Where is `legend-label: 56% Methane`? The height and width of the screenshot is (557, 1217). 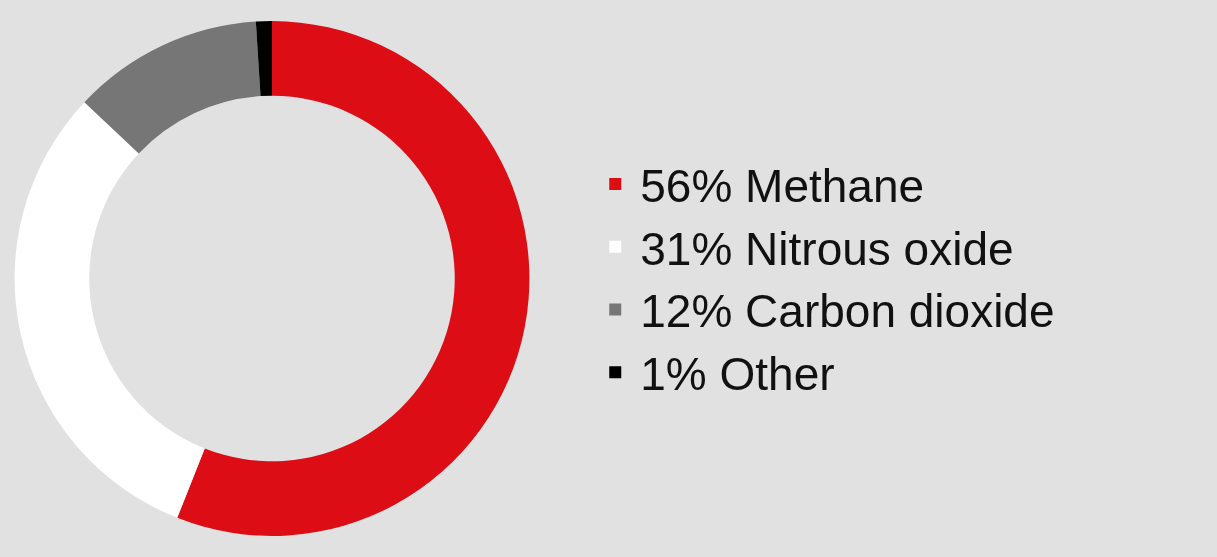
legend-label: 56% Methane is located at coordinates (782, 185).